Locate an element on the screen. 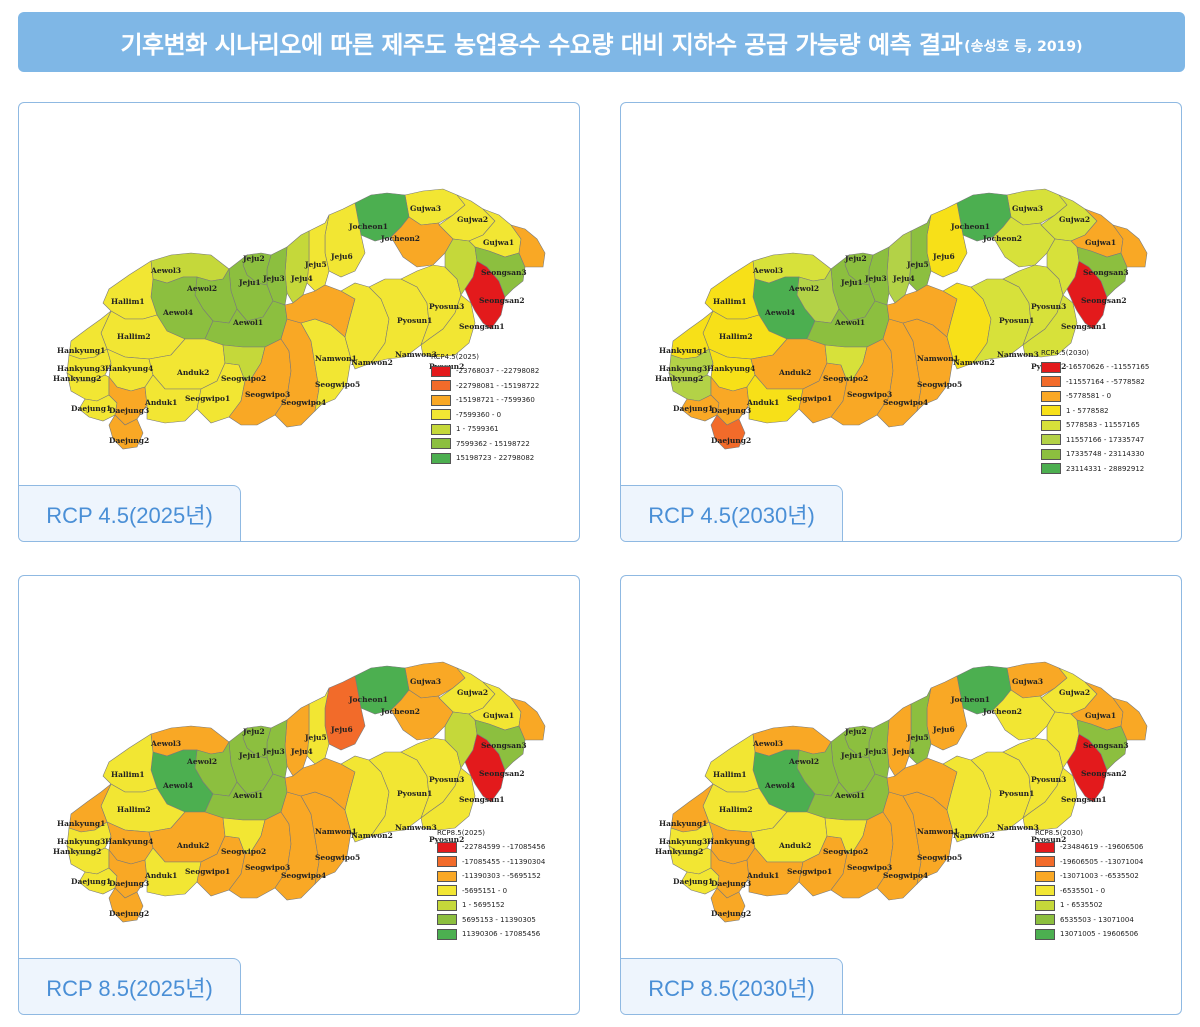 Image resolution: width=1200 pixels, height=1027 pixels. region-label: Jocheon2 is located at coordinates (400, 238).